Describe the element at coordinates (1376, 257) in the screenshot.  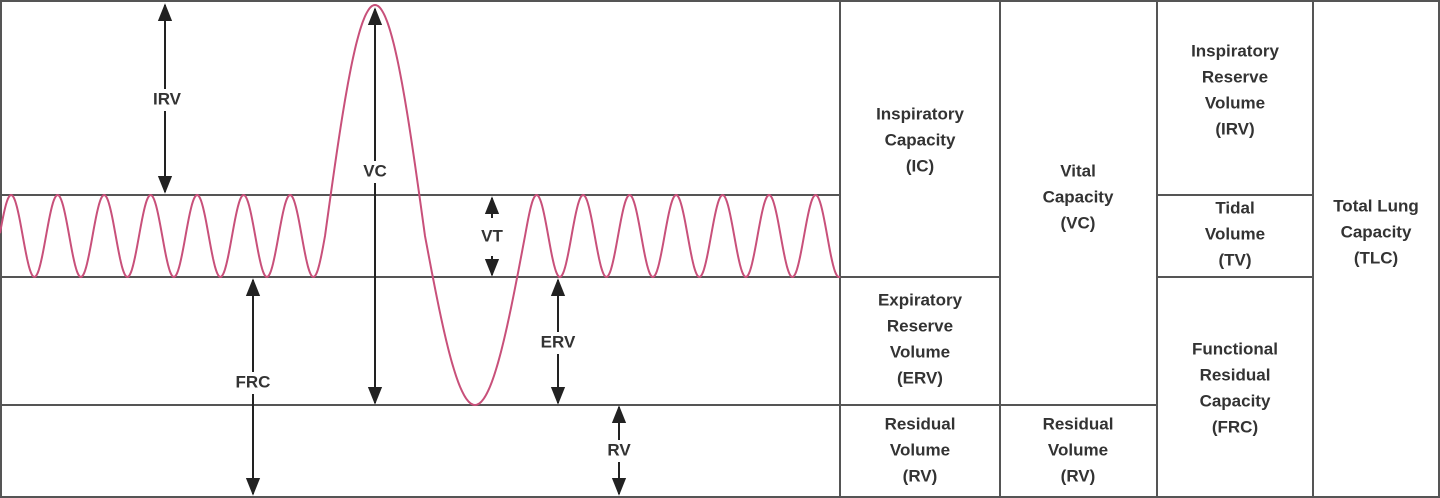
I see `cell-text: (TLC)` at that location.